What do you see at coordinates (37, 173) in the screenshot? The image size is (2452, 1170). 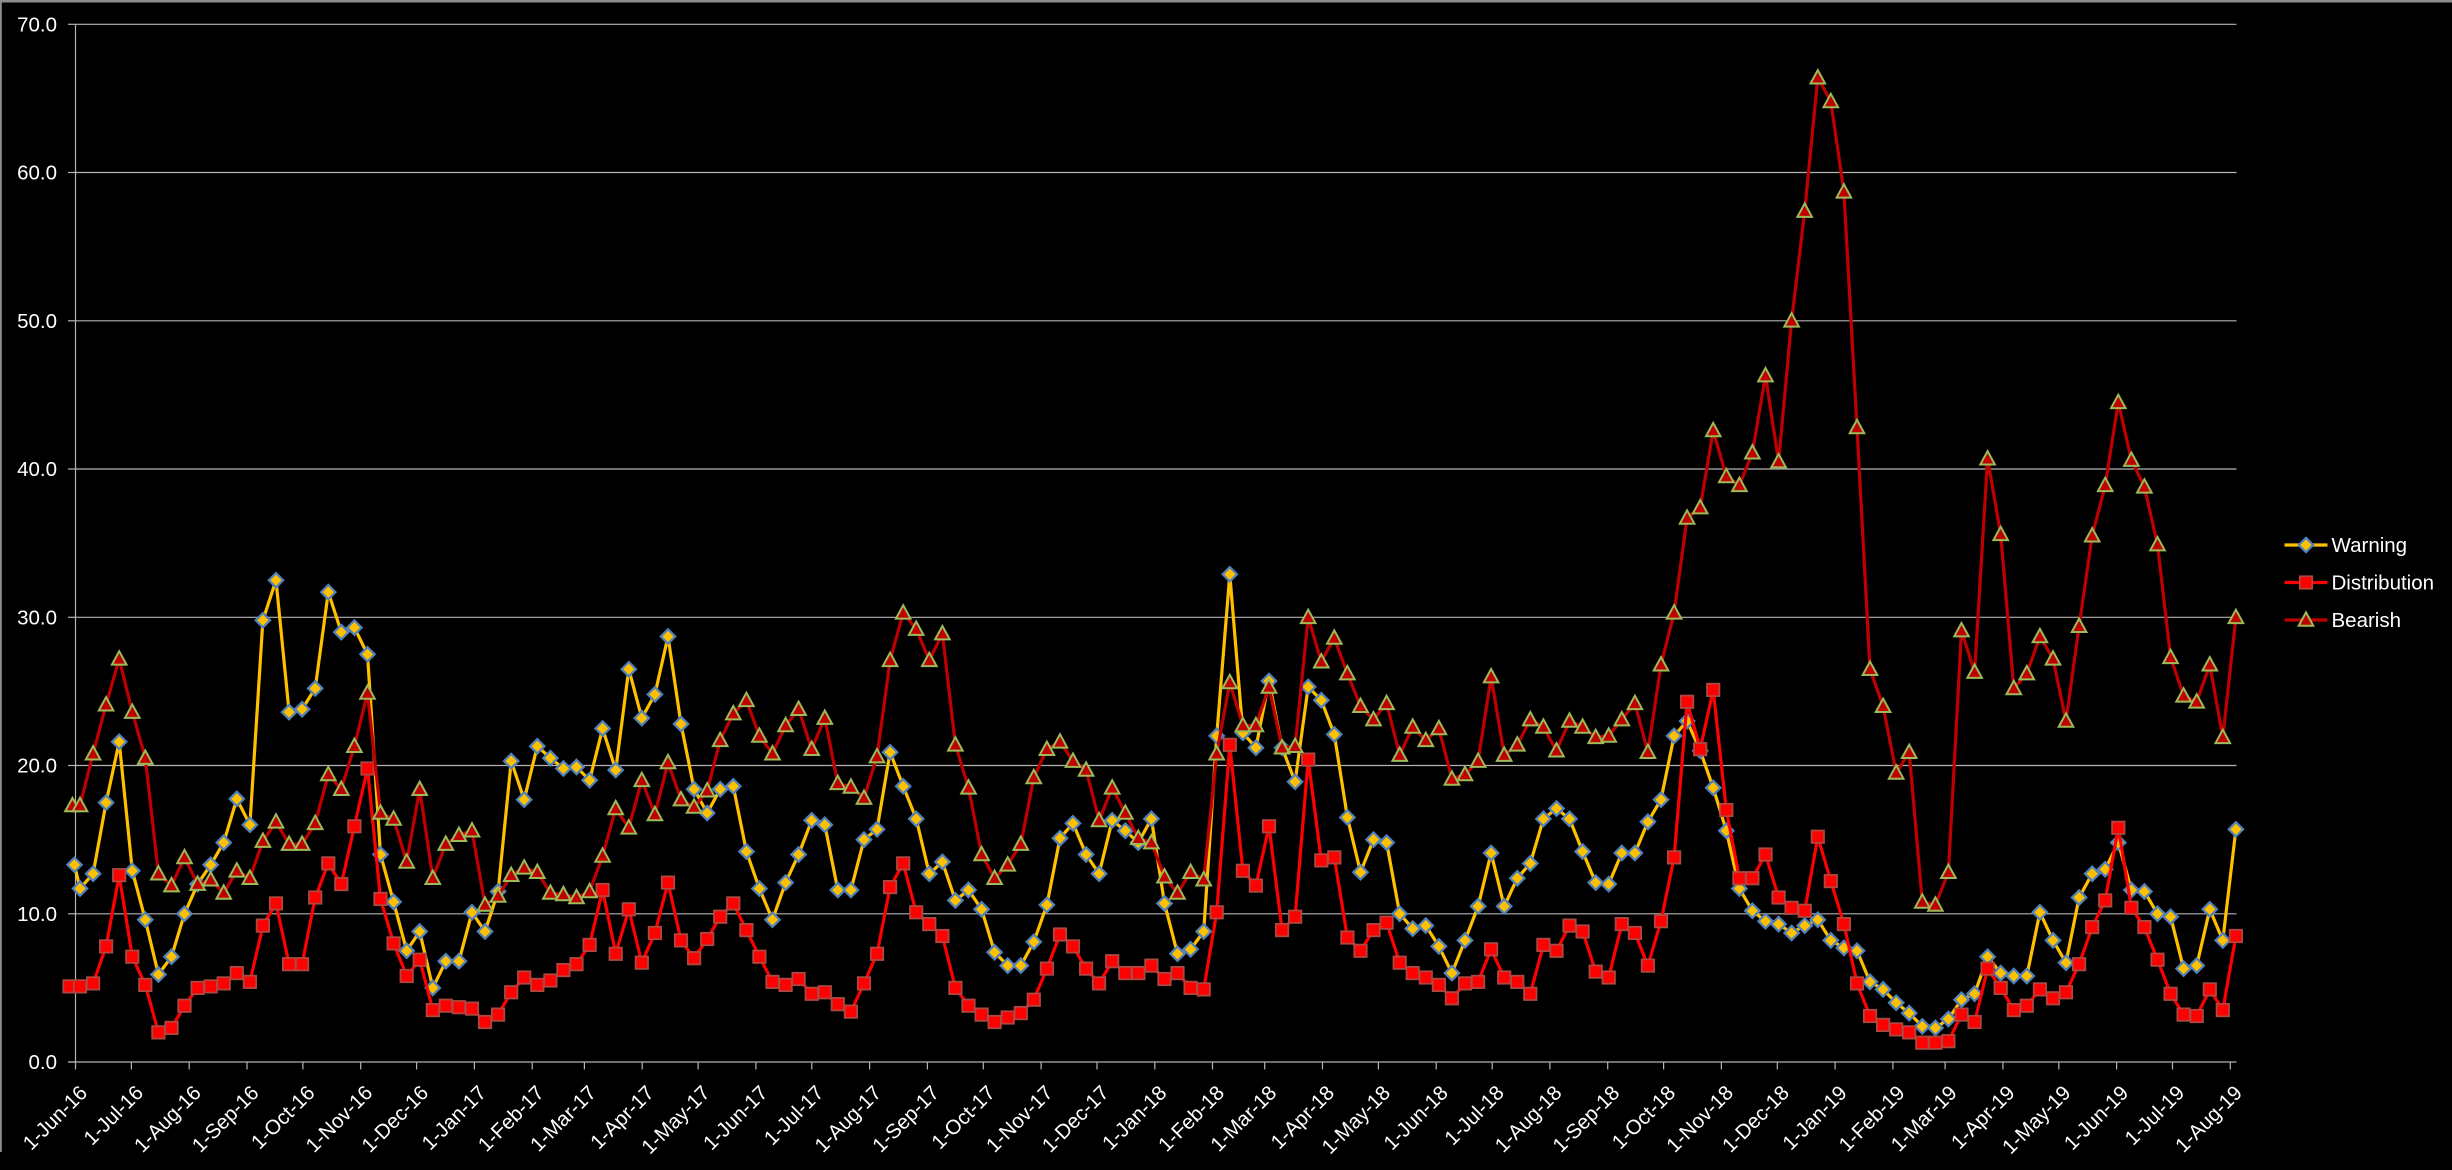 I see `svg-text: 60.0` at bounding box center [37, 173].